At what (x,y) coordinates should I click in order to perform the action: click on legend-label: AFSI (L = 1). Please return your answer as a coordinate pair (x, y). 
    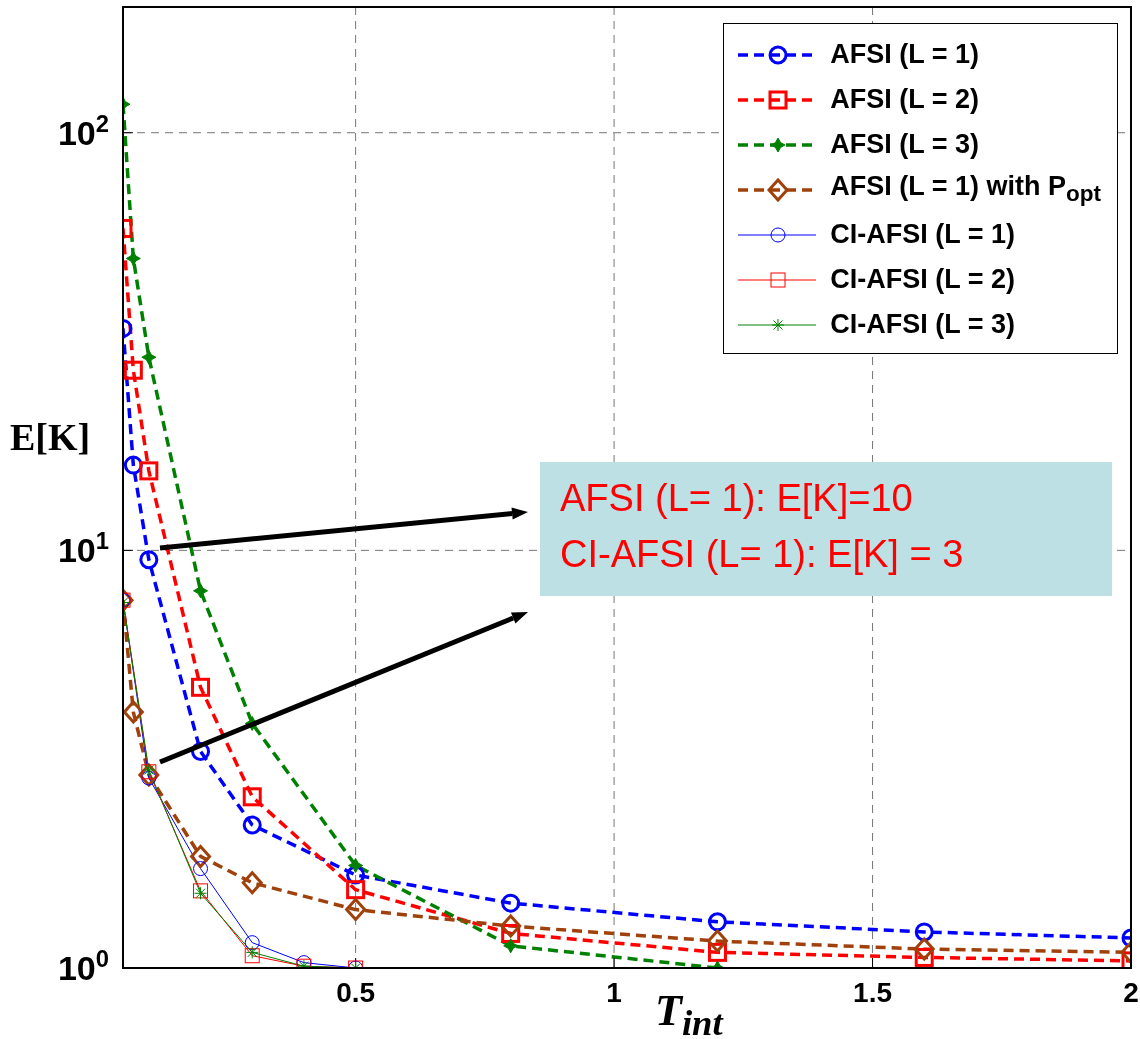
    Looking at the image, I should click on (905, 54).